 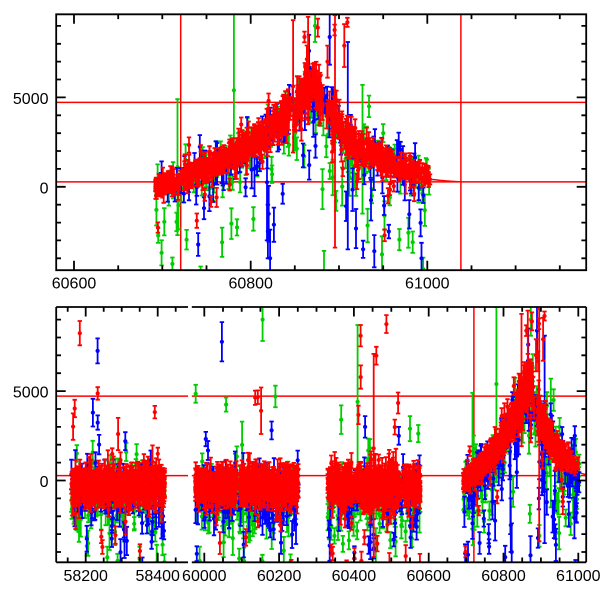 What do you see at coordinates (204, 576) in the screenshot?
I see `svg-text: 60000` at bounding box center [204, 576].